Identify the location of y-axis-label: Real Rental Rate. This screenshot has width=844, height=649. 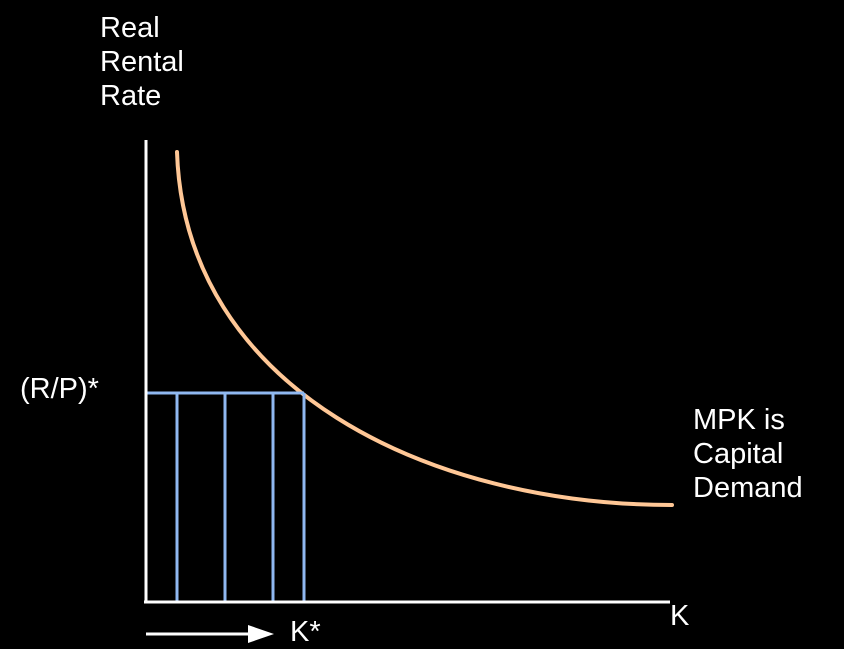
(142, 62).